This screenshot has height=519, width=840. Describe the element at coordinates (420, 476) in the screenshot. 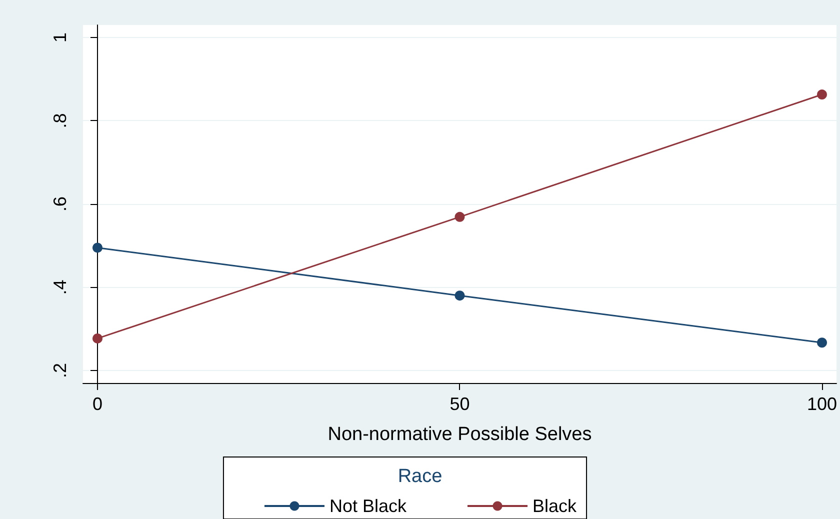

I see `legend-title: Race` at that location.